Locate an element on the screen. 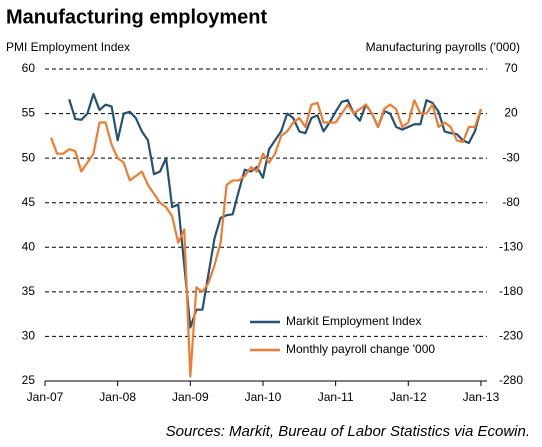 The height and width of the screenshot is (447, 542). y2-tick-label: -280 is located at coordinates (511, 380).